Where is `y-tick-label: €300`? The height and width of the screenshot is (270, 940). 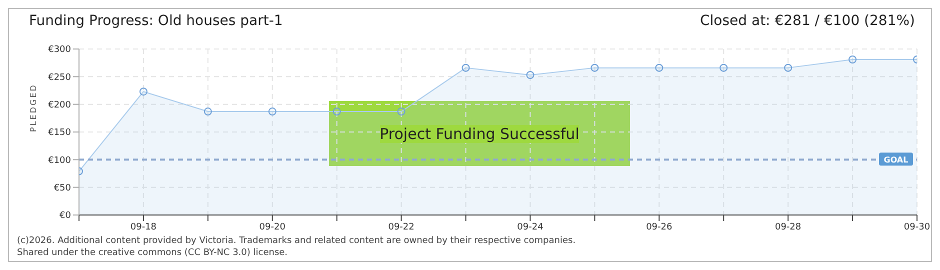 y-tick-label: €300 is located at coordinates (60, 50).